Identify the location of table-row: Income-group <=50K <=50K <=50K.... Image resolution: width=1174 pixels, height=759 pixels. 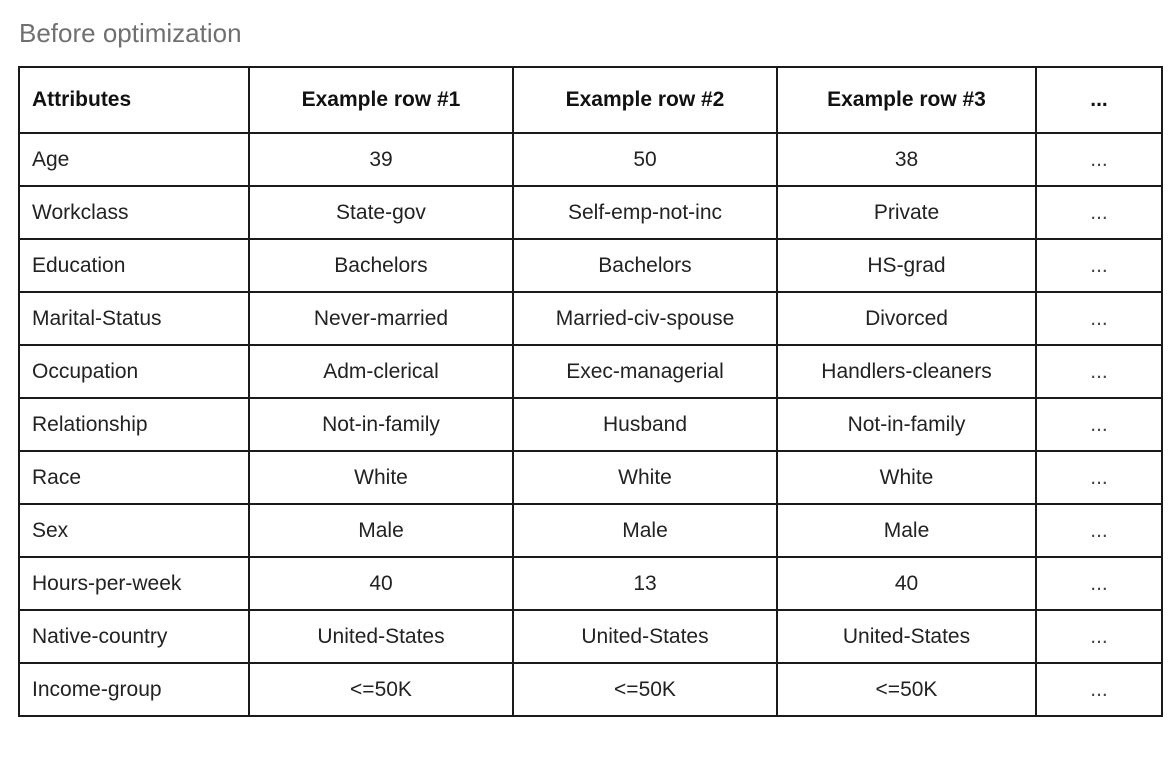
(590, 689).